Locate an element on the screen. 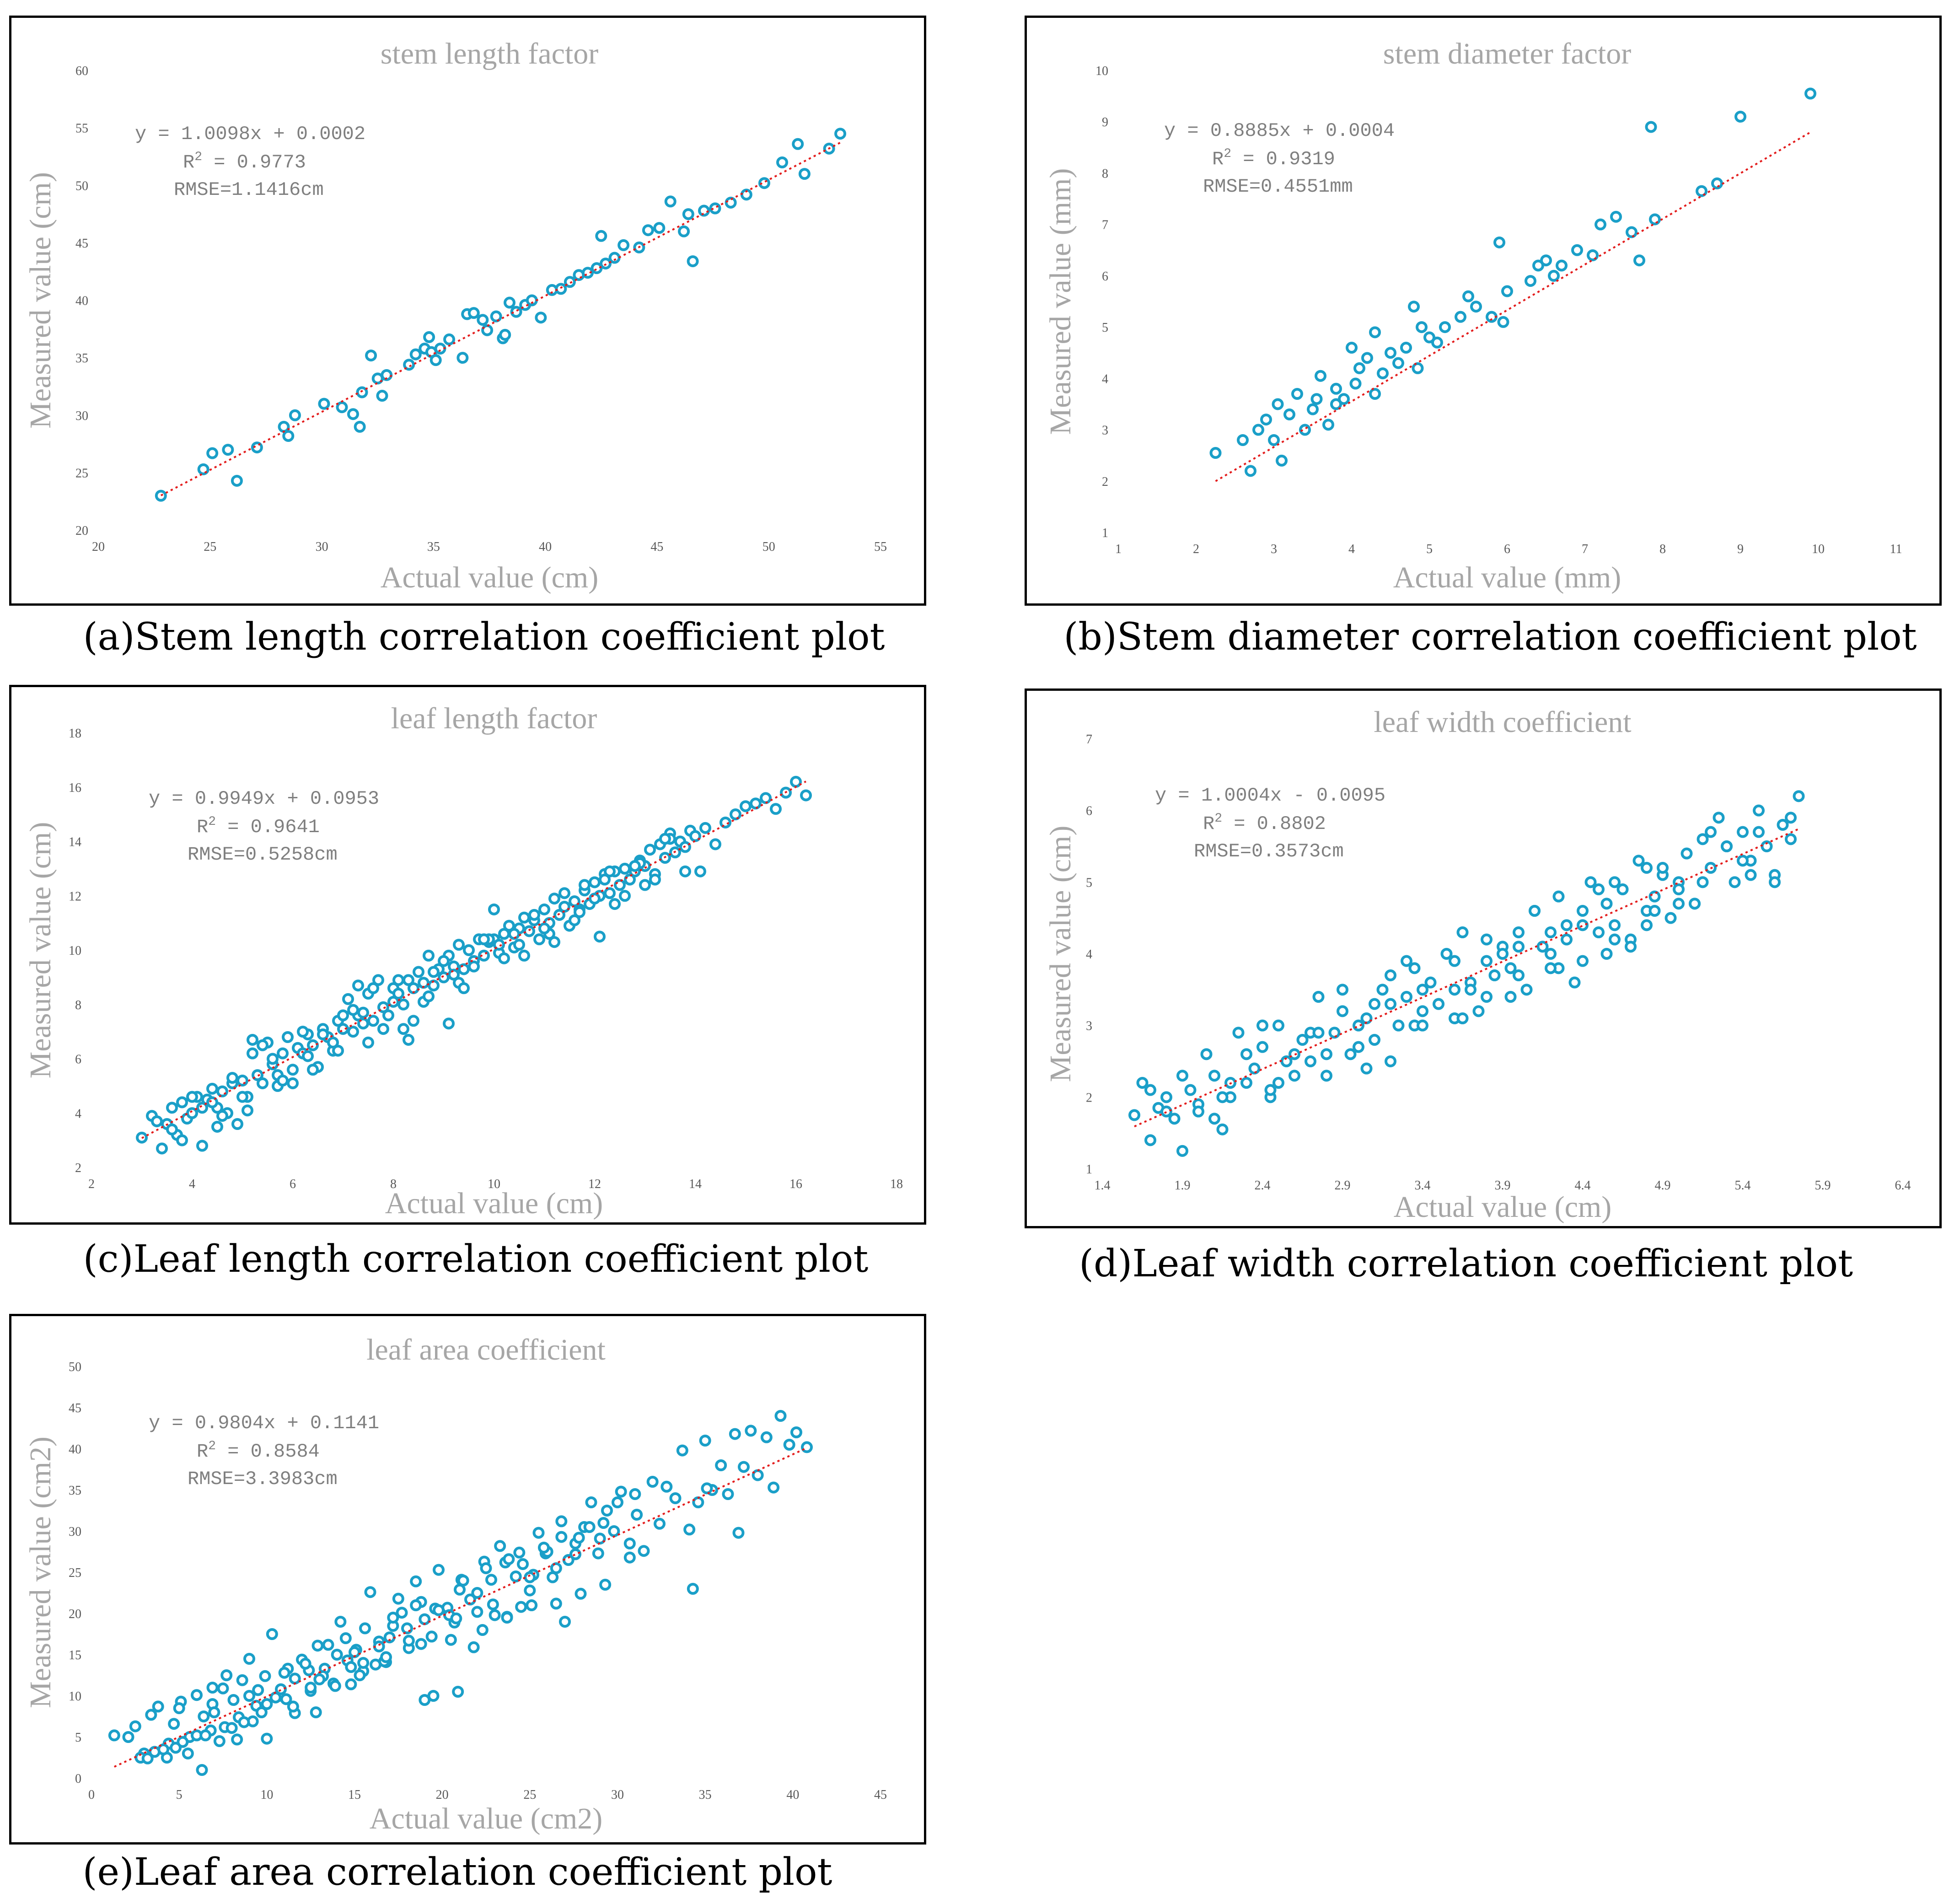  y-tick-label: 45 is located at coordinates (75, 1408).